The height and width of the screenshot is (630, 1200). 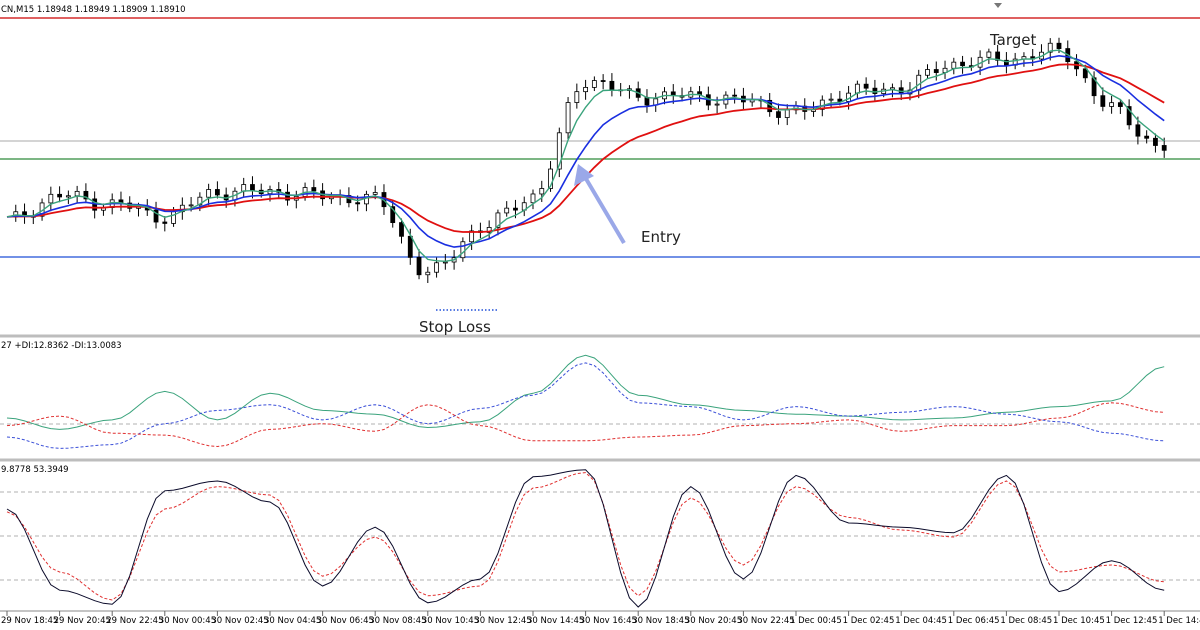 I want to click on time-tick-label: 30 Nov 18:45, so click(x=660, y=621).